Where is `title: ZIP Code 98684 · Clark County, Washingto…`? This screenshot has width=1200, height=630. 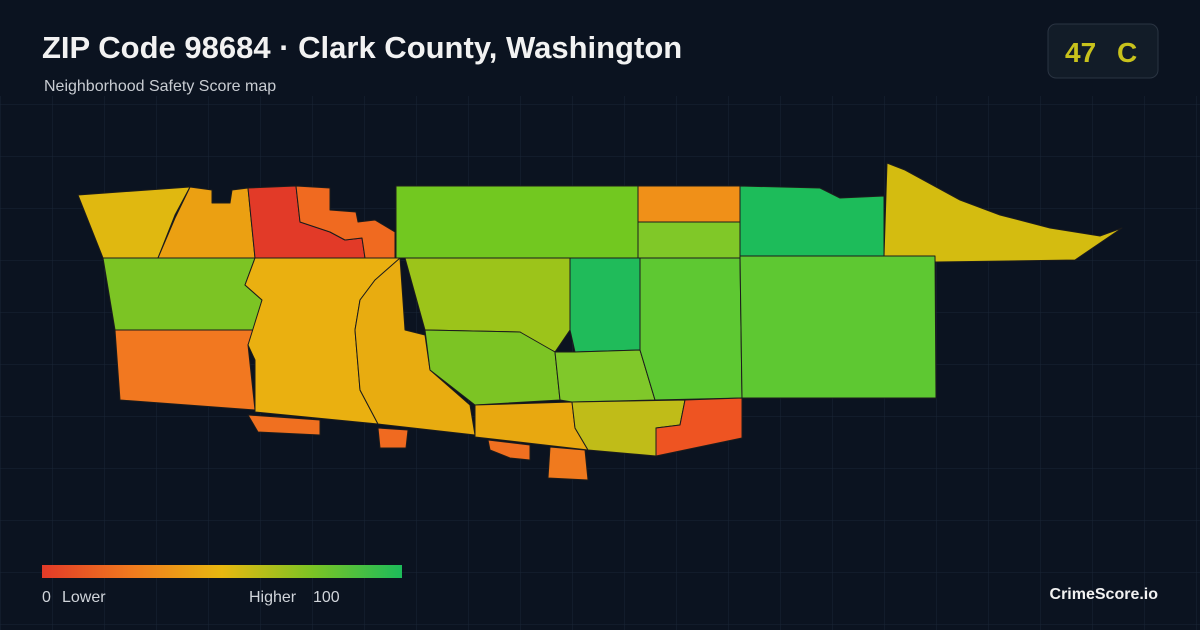
title: ZIP Code 98684 · Clark County, Washingto… is located at coordinates (362, 47).